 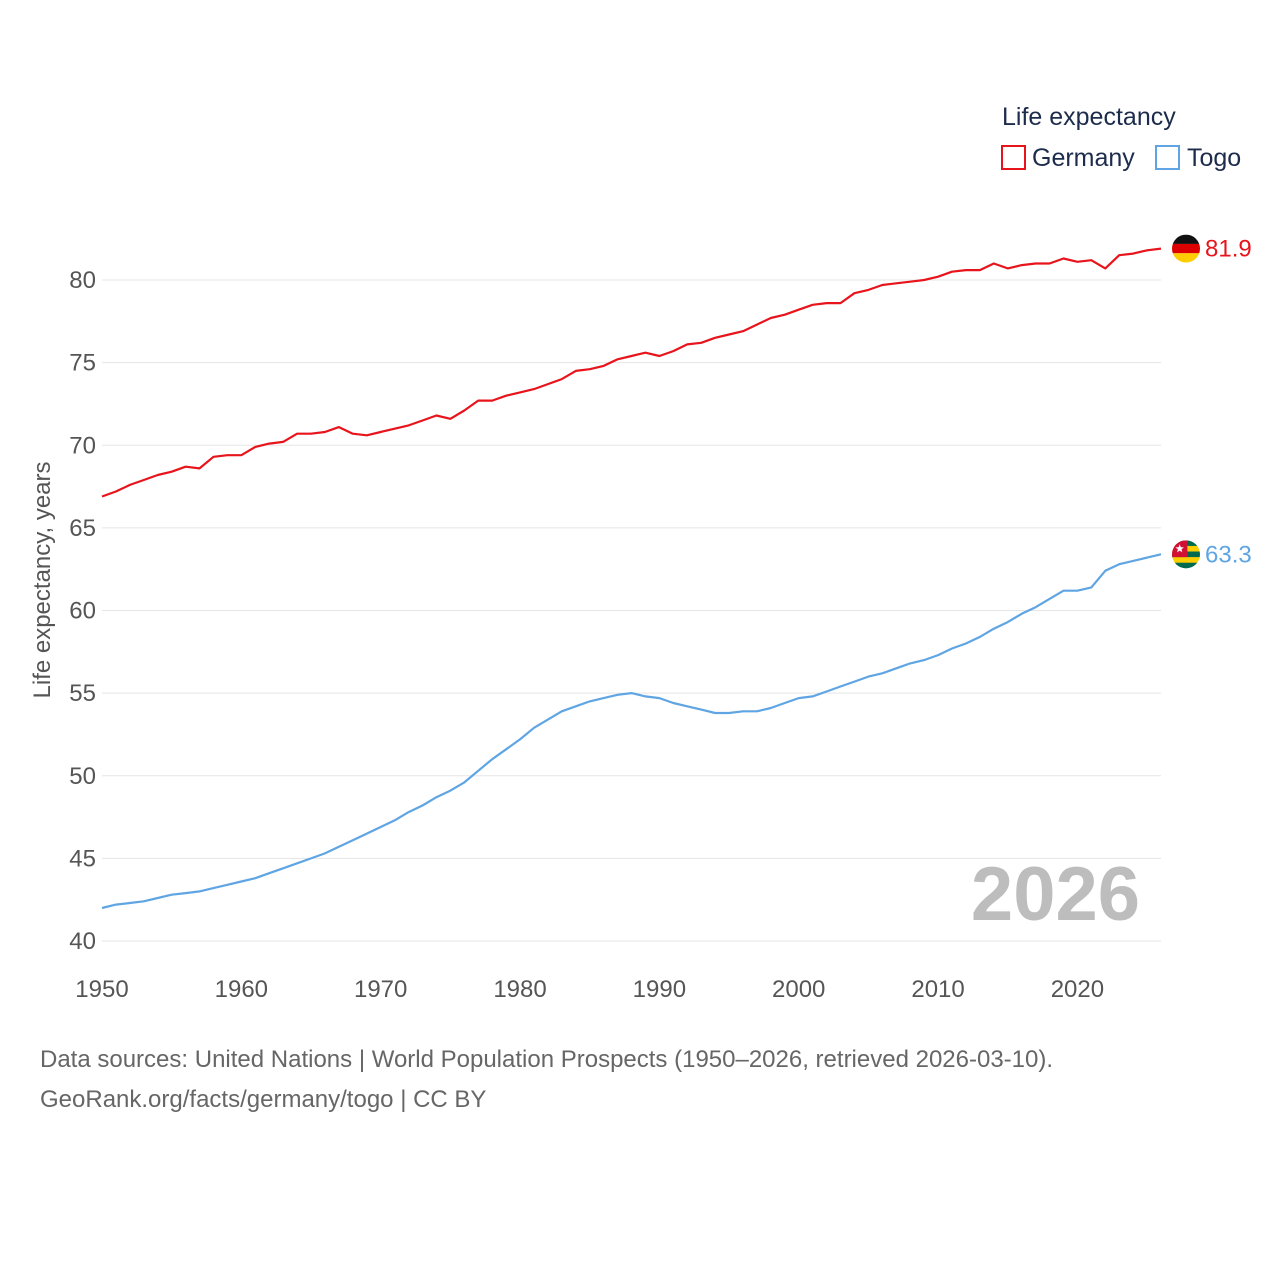 I want to click on legend-label-germany: Germany, so click(x=1083, y=158).